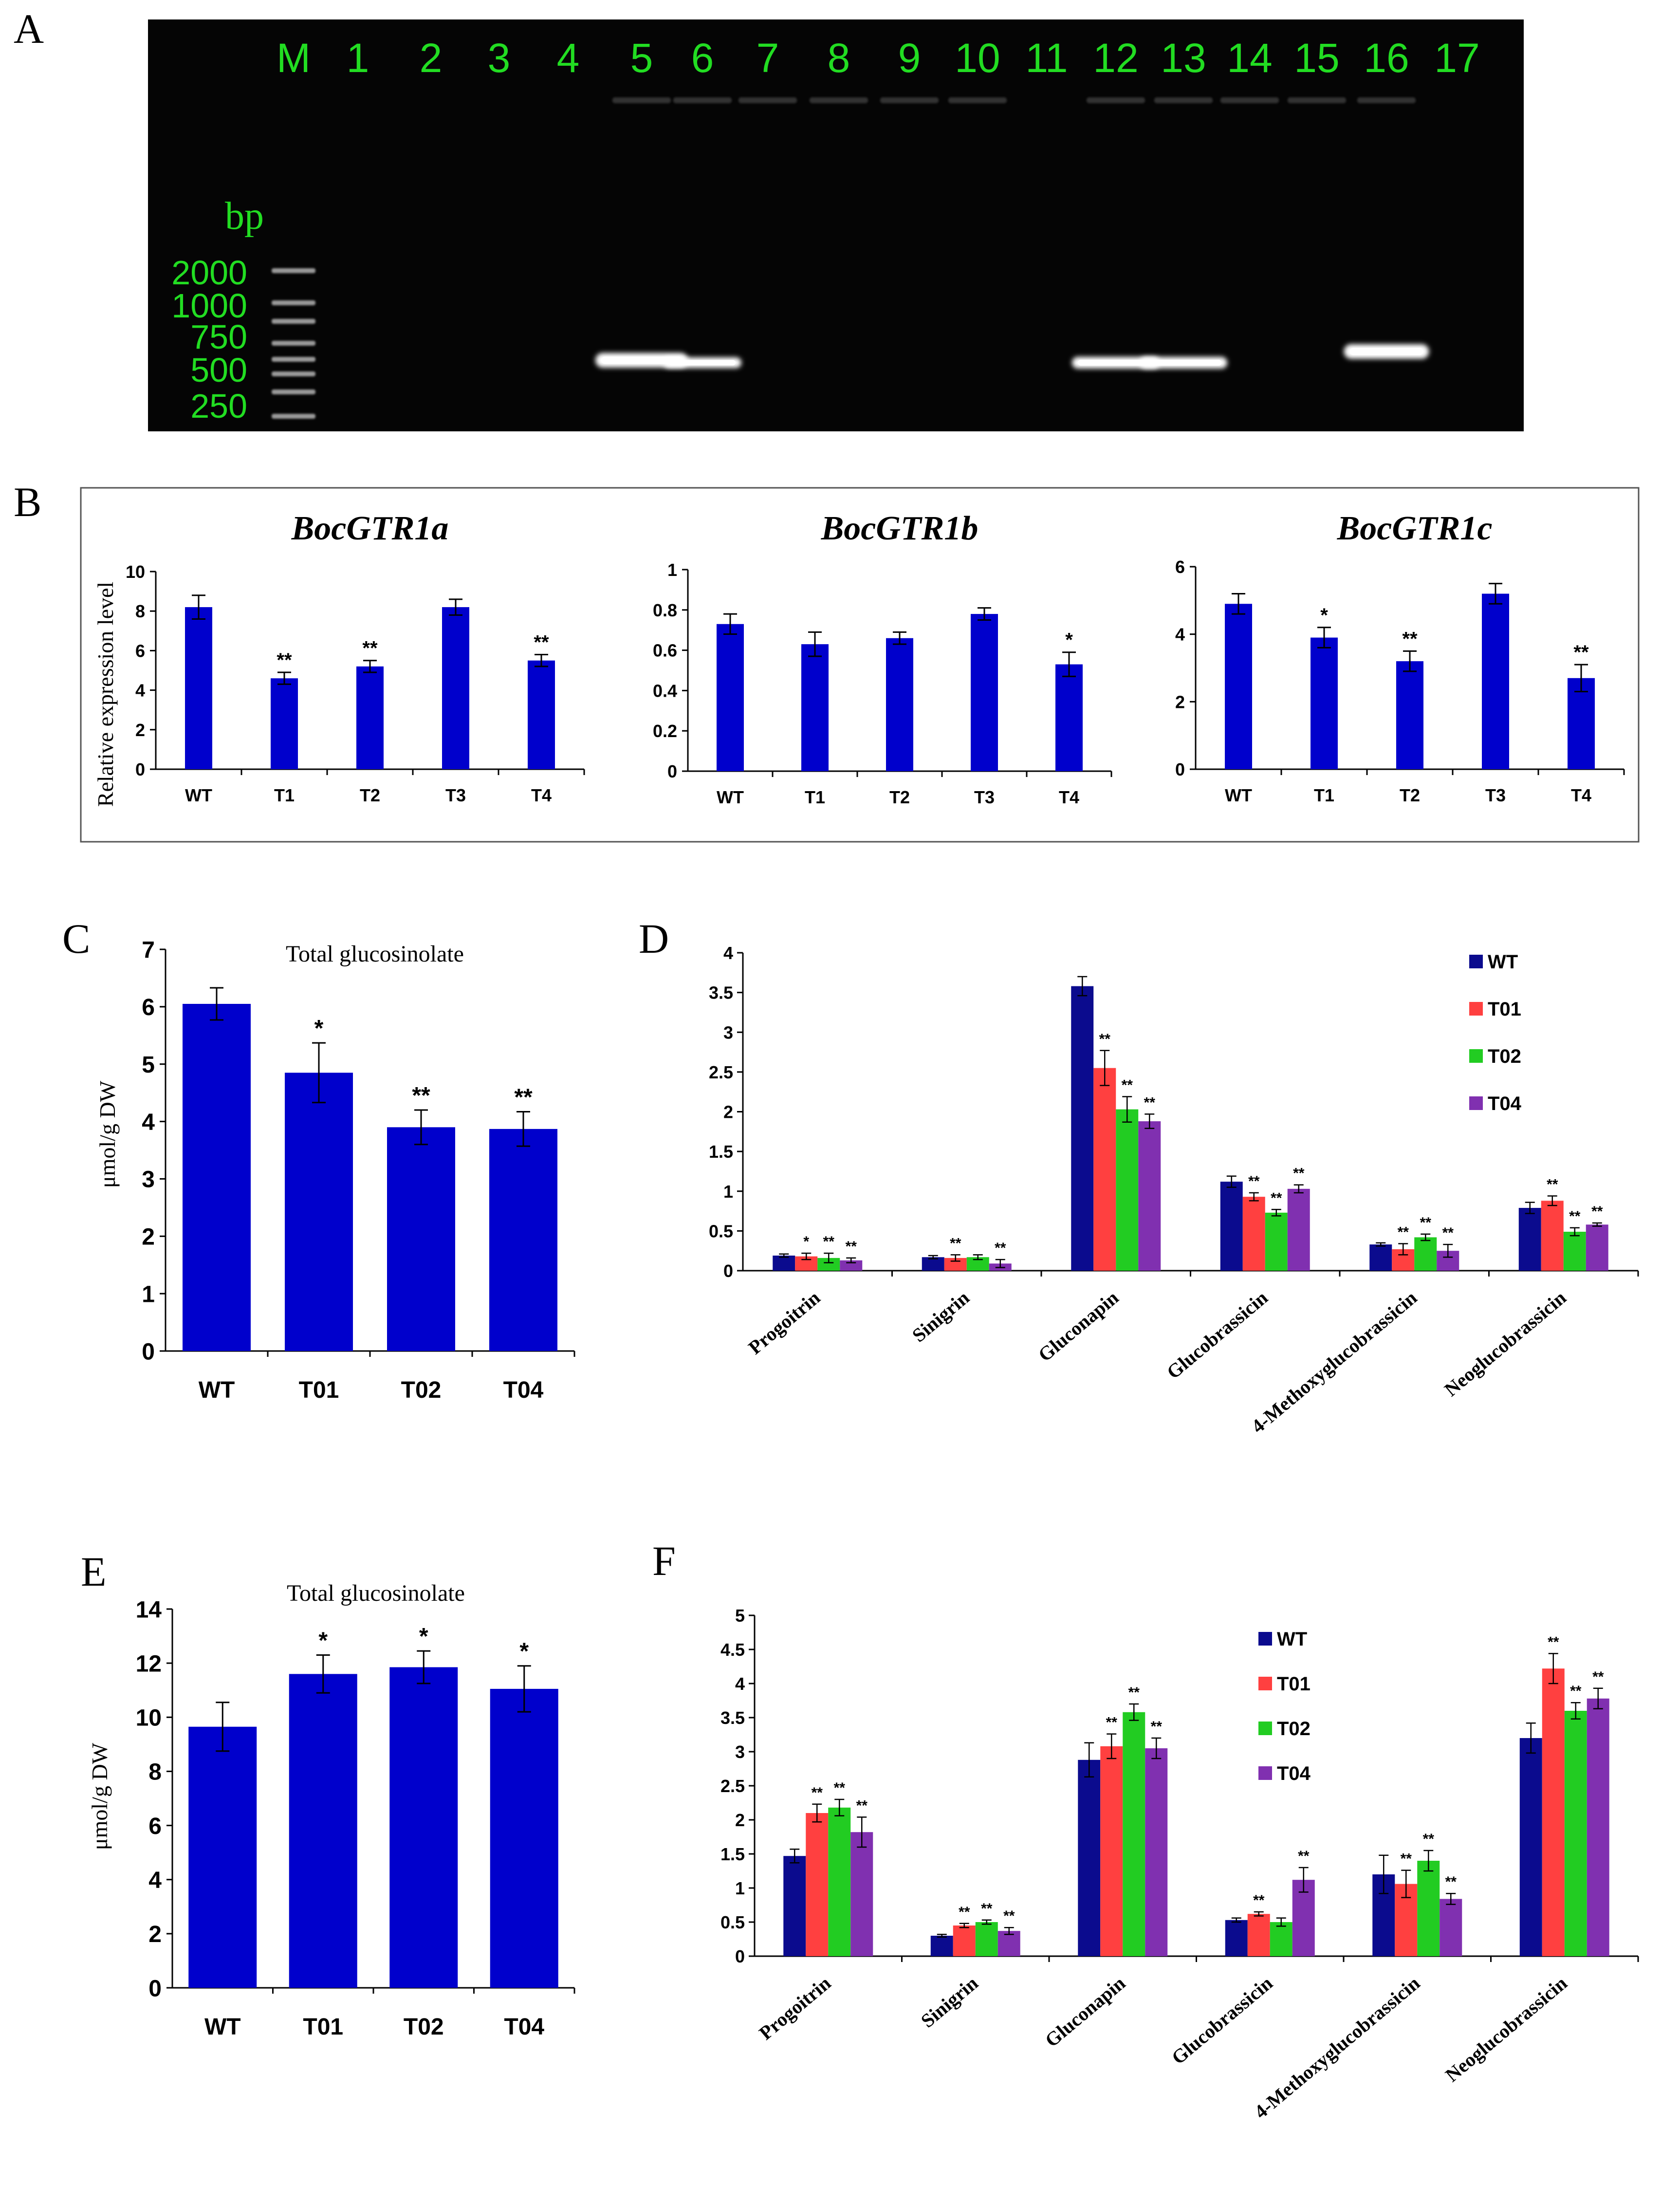 Image resolution: width=1680 pixels, height=2203 pixels. I want to click on gel-ladder-label: 1000, so click(209, 306).